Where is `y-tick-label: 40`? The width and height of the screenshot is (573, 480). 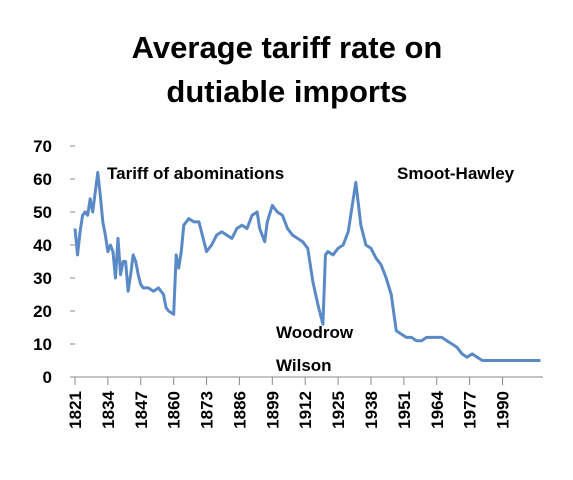 y-tick-label: 40 is located at coordinates (42, 245).